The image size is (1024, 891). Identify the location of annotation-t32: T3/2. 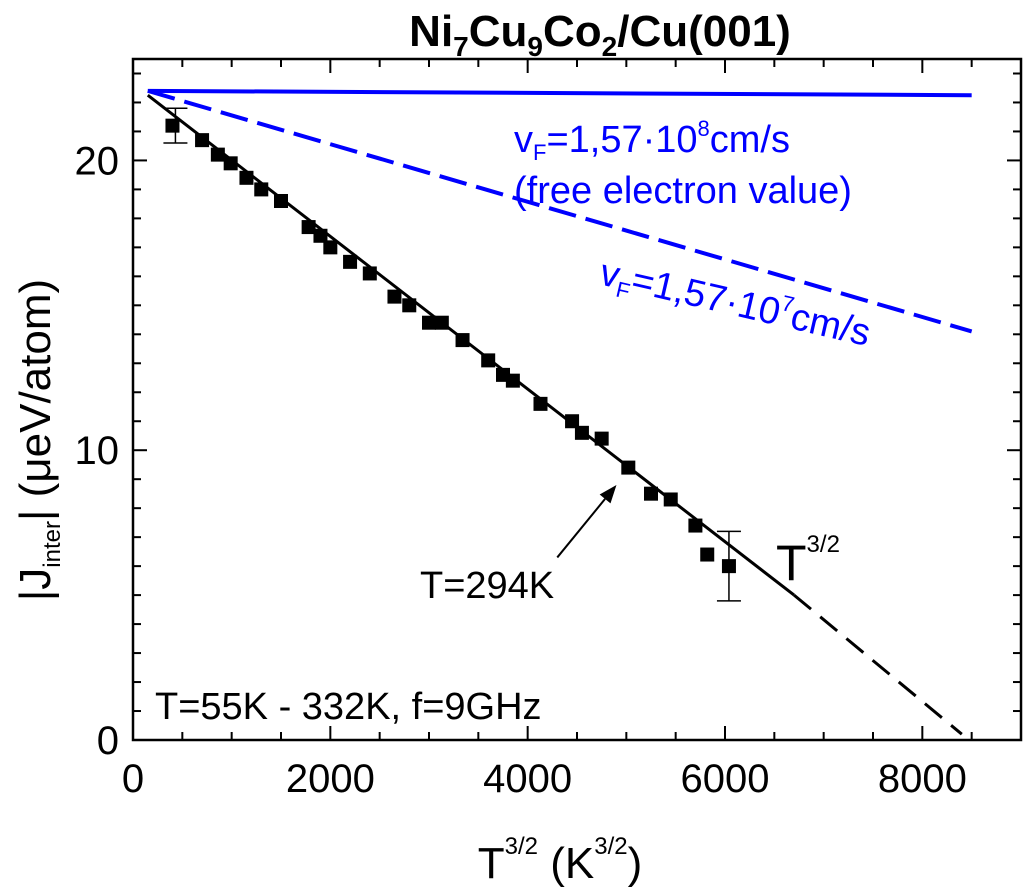
(808, 561).